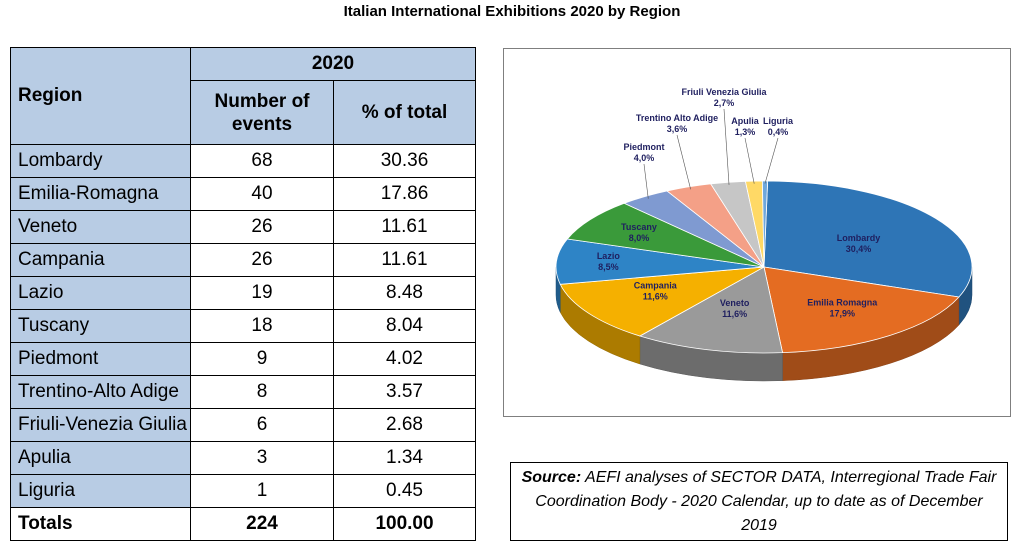  I want to click on table-row: Friuli-Venezia Giulia 6 2.68, so click(243, 425).